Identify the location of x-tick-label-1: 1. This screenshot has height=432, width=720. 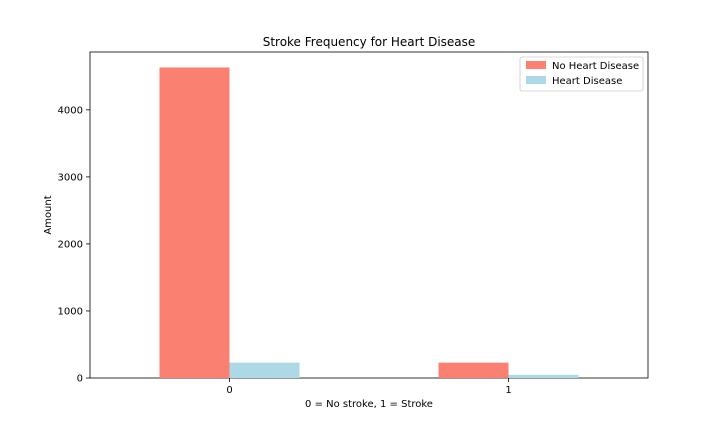
(508, 390).